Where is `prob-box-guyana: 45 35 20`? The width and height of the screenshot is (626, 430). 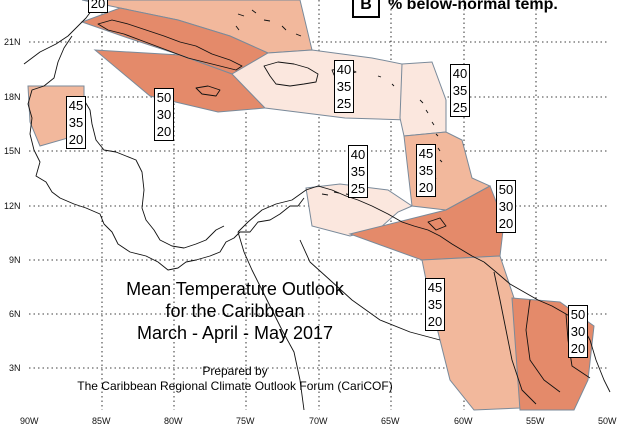
prob-box-guyana: 45 35 20 is located at coordinates (435, 304).